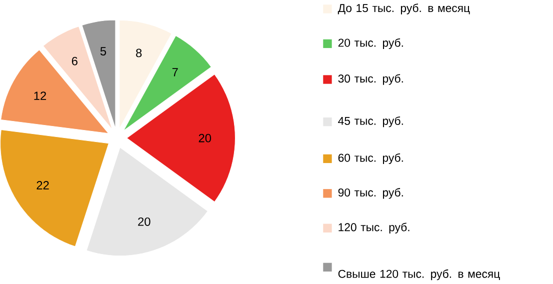 Image resolution: width=553 pixels, height=284 pixels. Describe the element at coordinates (370, 158) in the screenshot. I see `legend-label: 60 тыс. руб.` at that location.